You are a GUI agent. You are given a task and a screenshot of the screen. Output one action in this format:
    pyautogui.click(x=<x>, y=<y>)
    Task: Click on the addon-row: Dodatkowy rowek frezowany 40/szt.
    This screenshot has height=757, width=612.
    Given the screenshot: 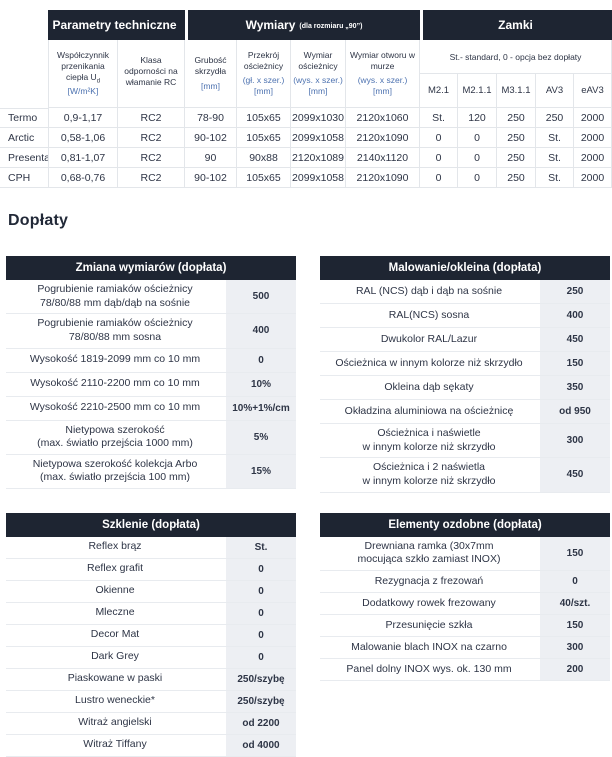 What is the action you would take?
    pyautogui.click(x=465, y=603)
    